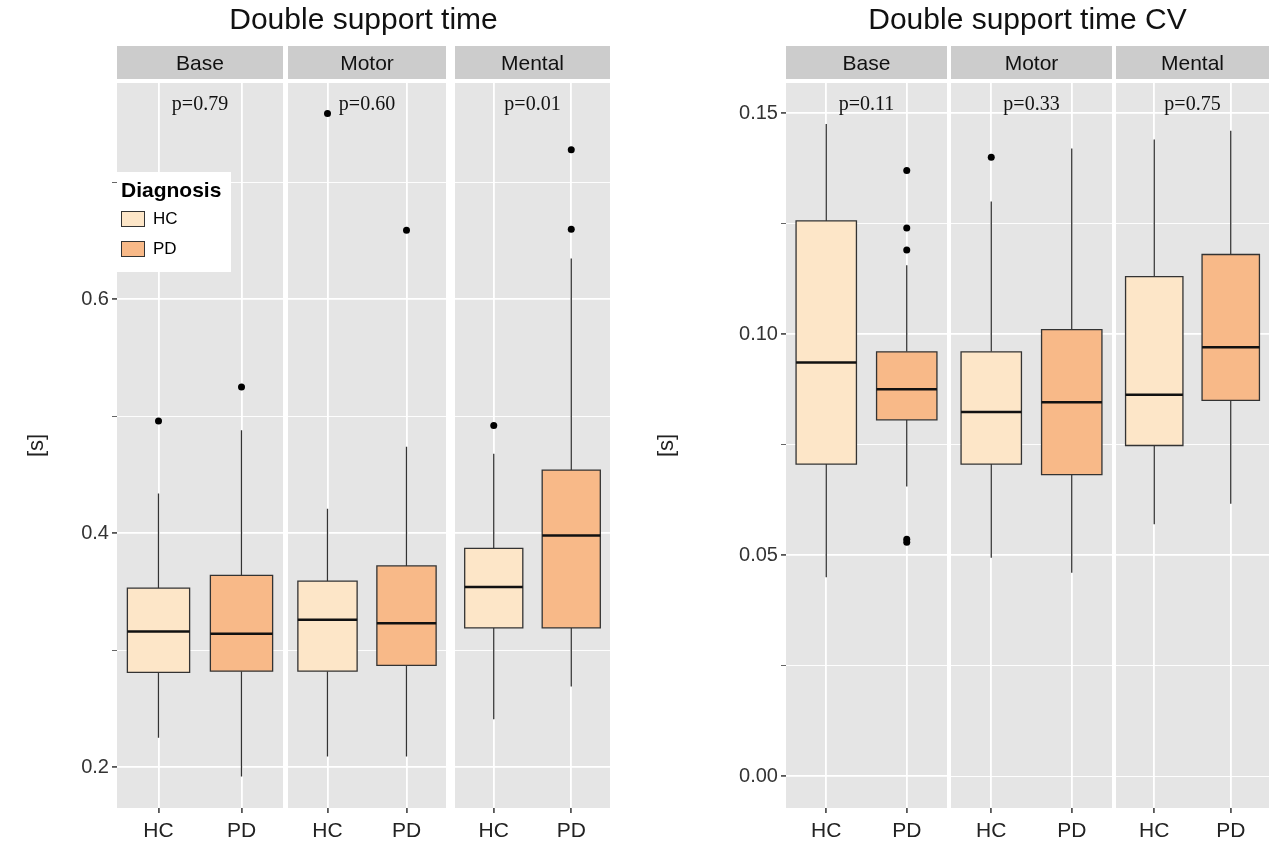 This screenshot has height=850, width=1269. Describe the element at coordinates (1031, 104) in the screenshot. I see `annotation: p=0.33` at that location.